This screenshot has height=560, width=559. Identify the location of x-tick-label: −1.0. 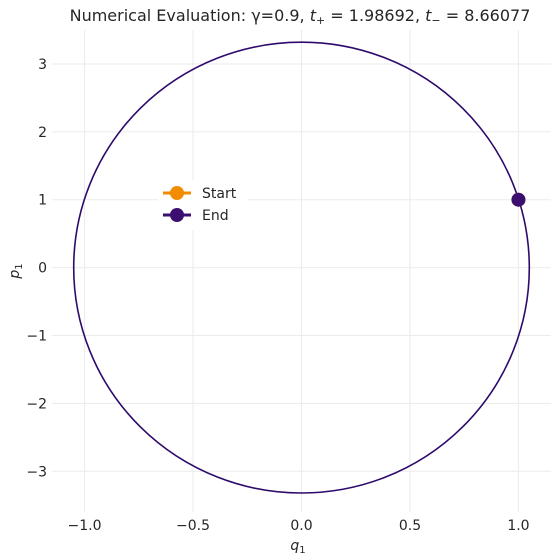
(85, 526).